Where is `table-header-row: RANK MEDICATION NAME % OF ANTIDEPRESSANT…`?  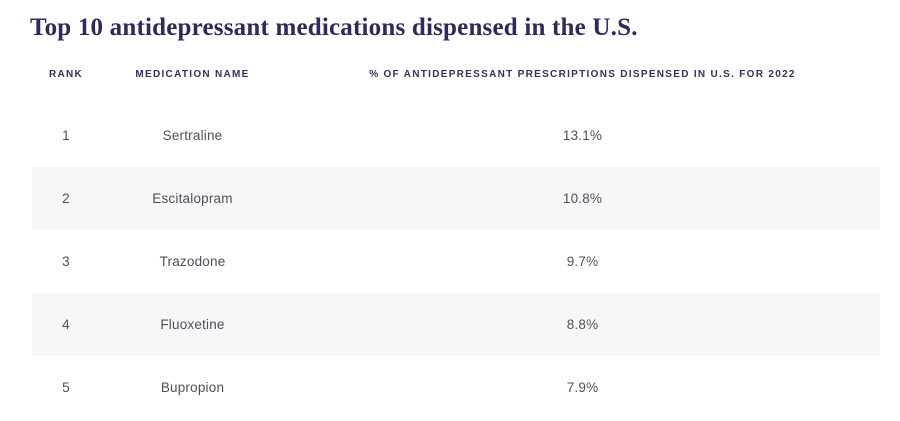 table-header-row: RANK MEDICATION NAME % OF ANTIDEPRESSANT… is located at coordinates (456, 74).